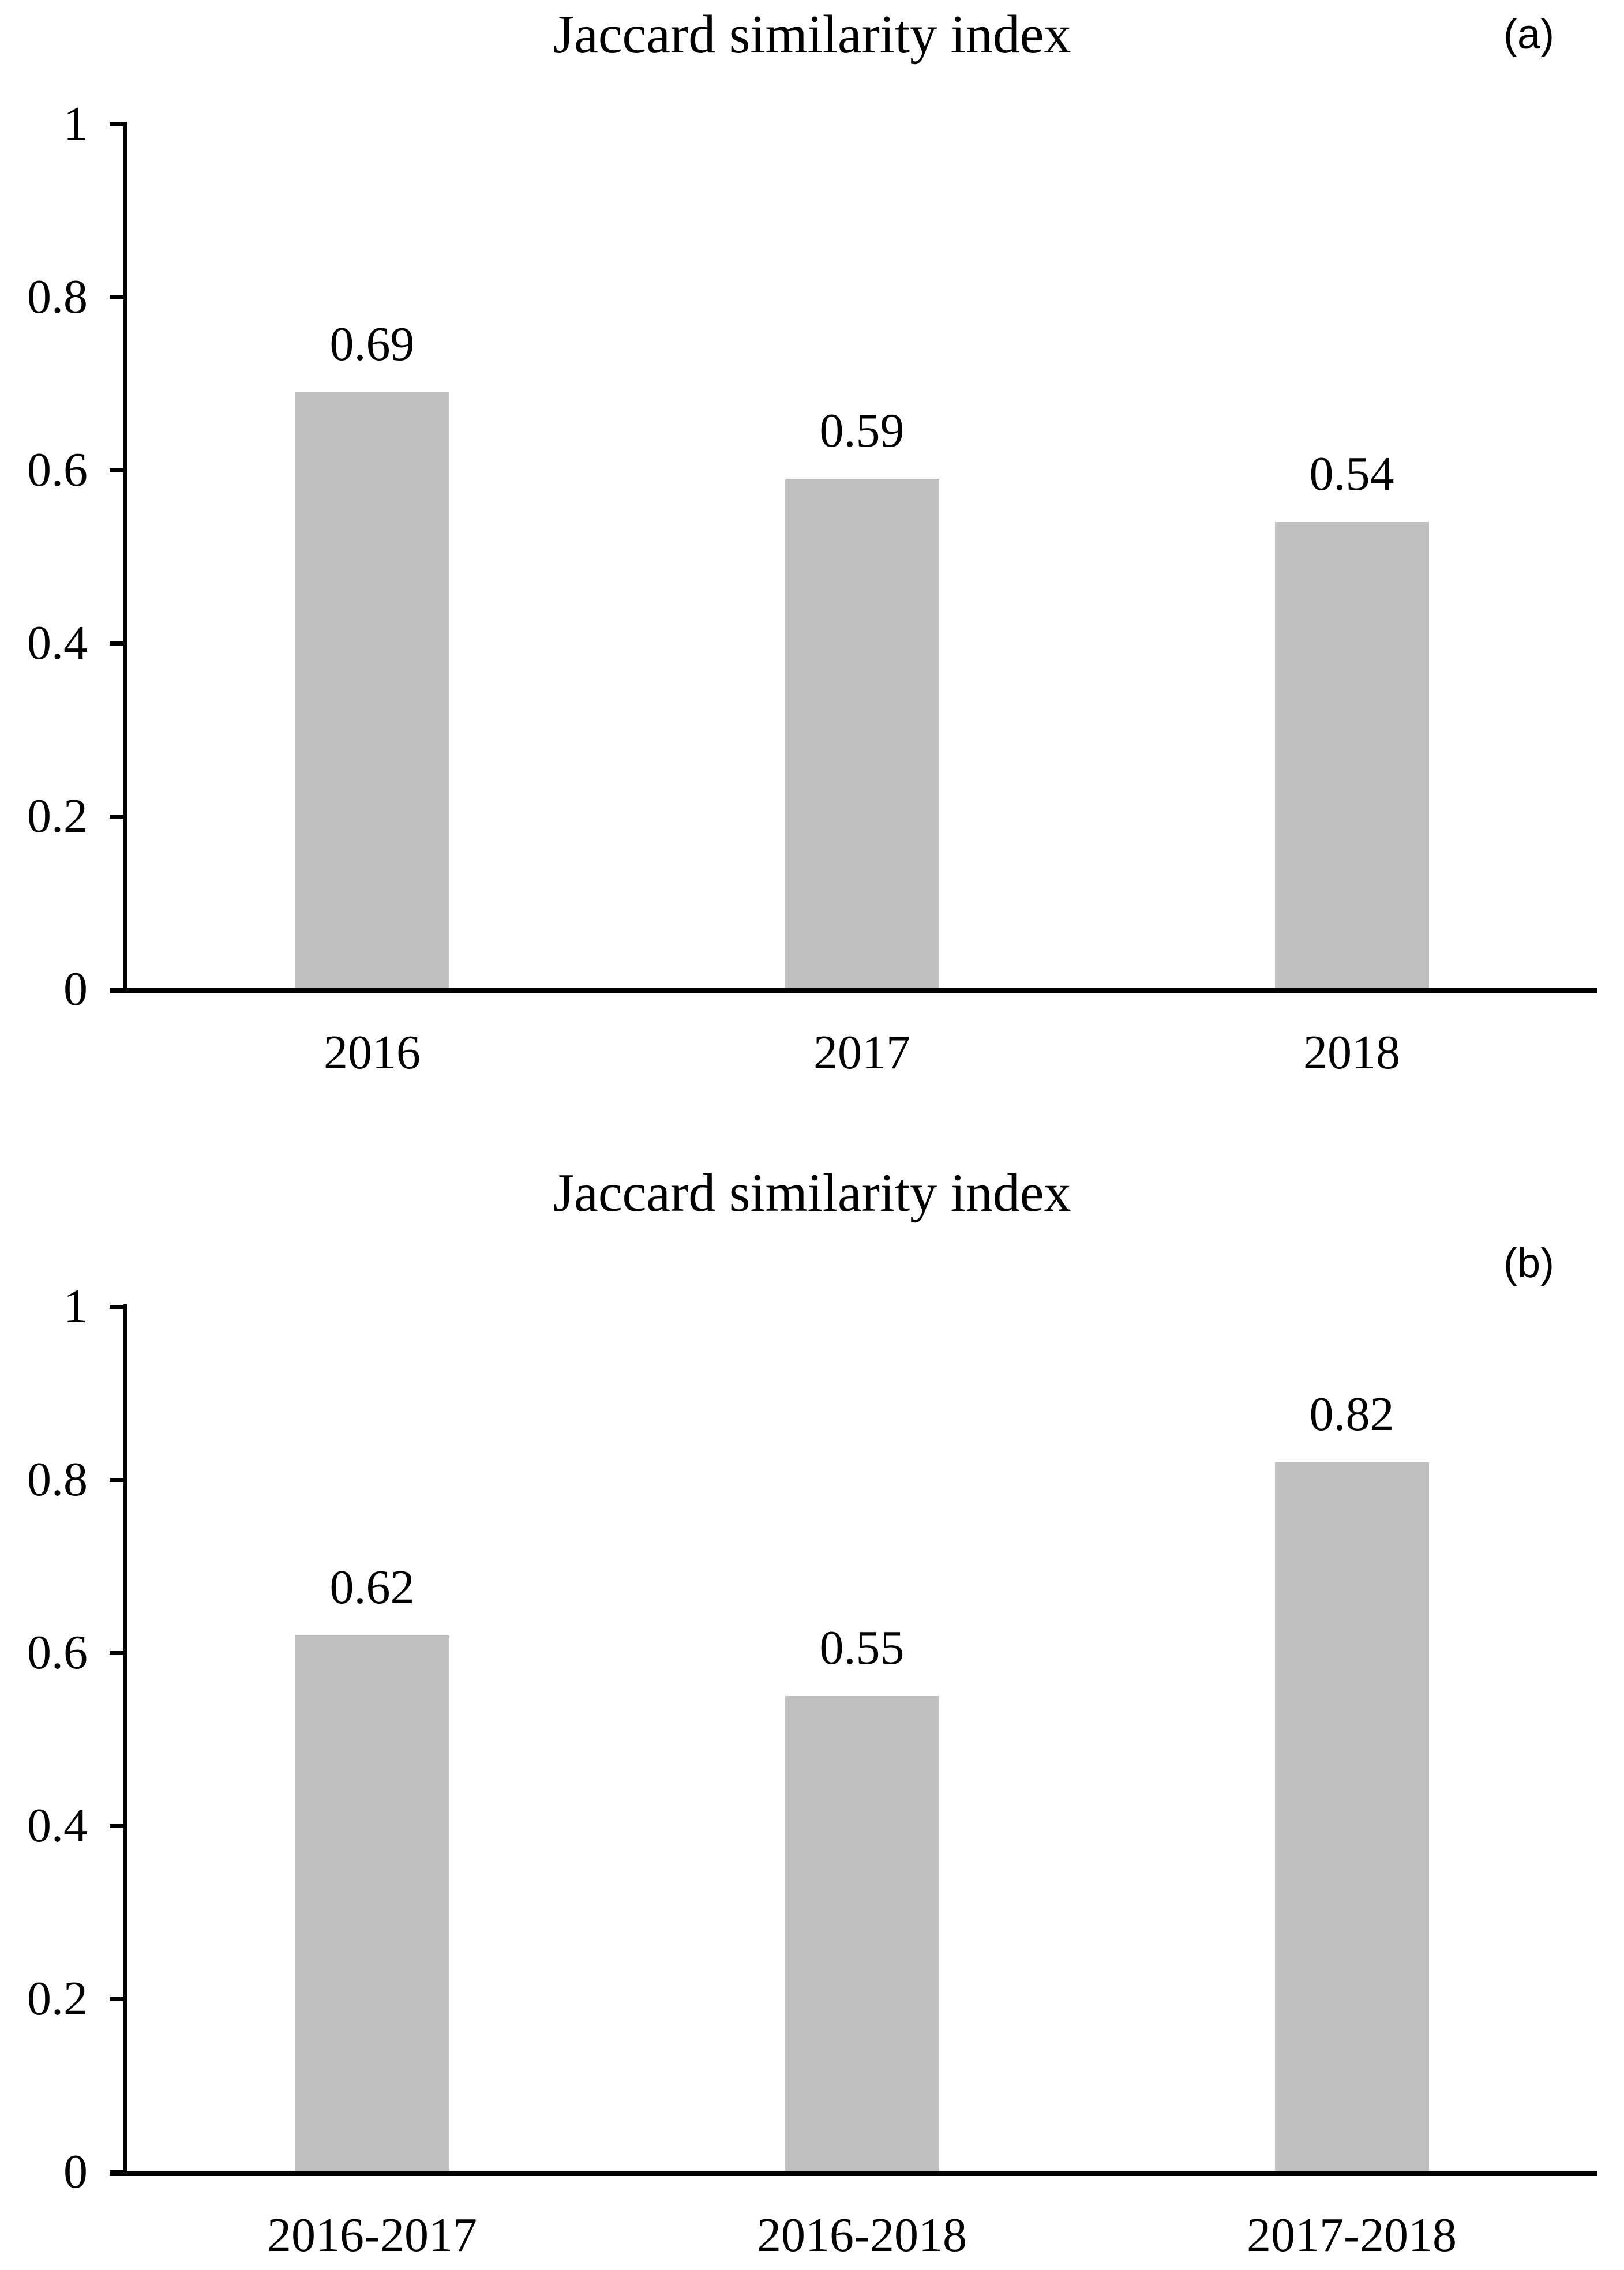 This screenshot has width=1624, height=2270. What do you see at coordinates (1351, 474) in the screenshot?
I see `bar-value-label: 0.54` at bounding box center [1351, 474].